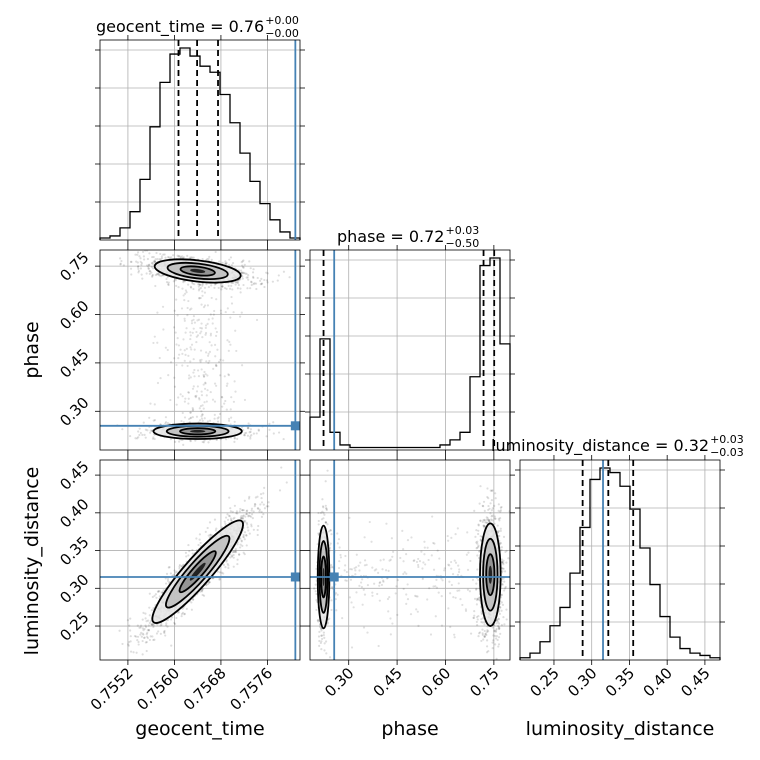 The image size is (760, 760). I want to click on contour-line, so click(197, 571).